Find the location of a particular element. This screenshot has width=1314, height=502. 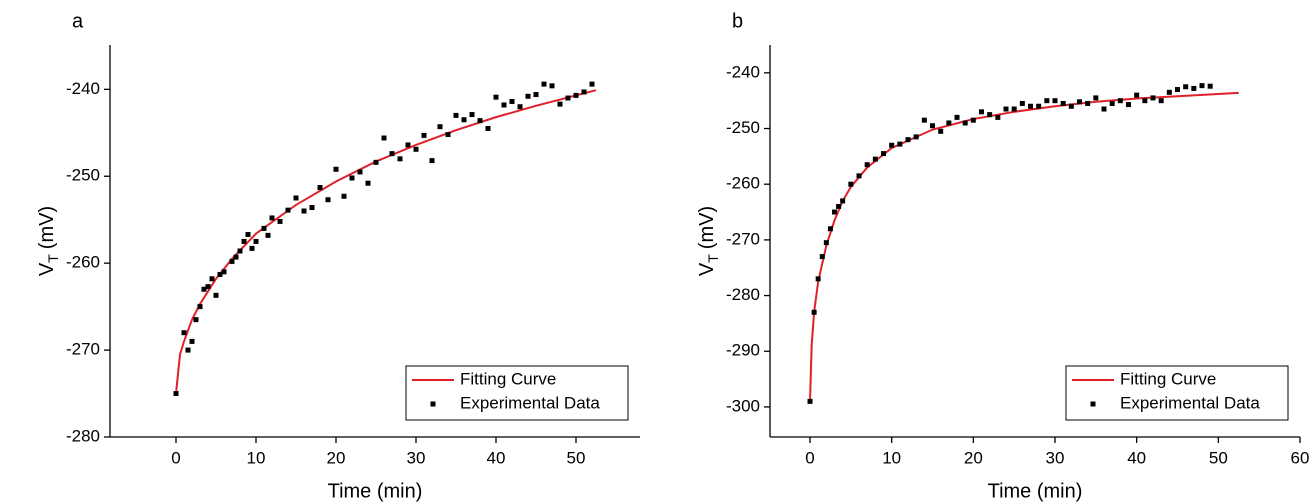

x-tick-label: 10 is located at coordinates (891, 457).